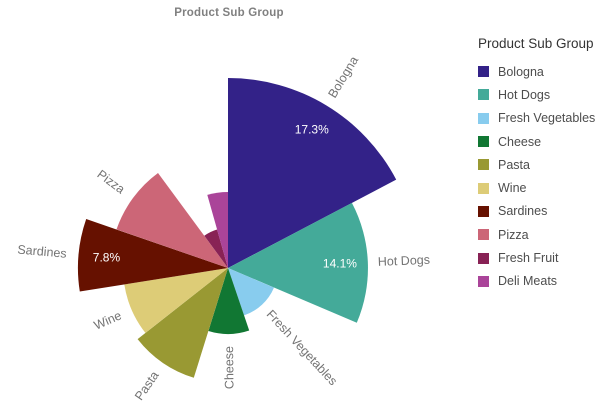 The height and width of the screenshot is (411, 608). I want to click on pie-slice-wine, so click(176, 300).